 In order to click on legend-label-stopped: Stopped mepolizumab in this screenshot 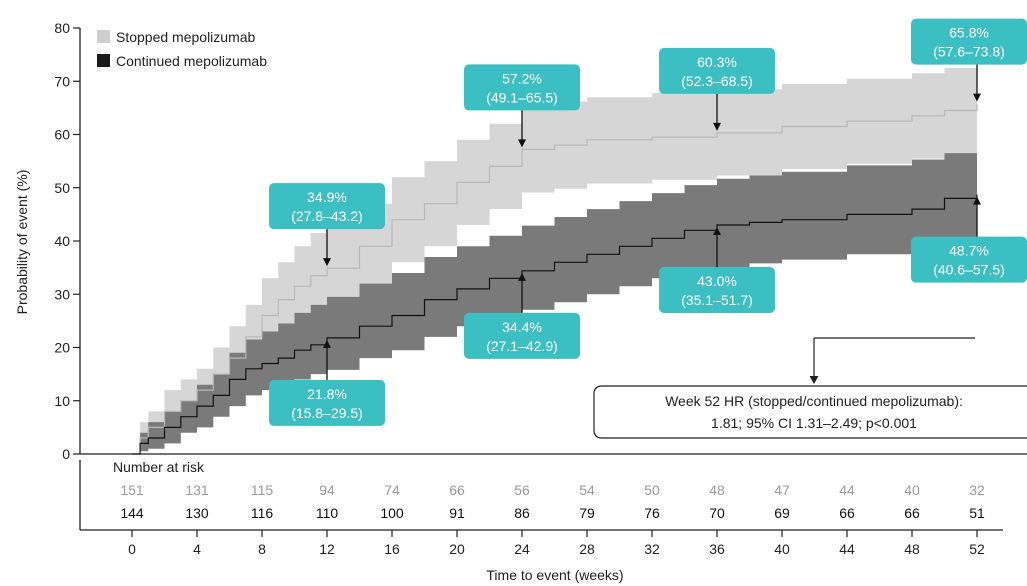, I will do `click(186, 37)`.